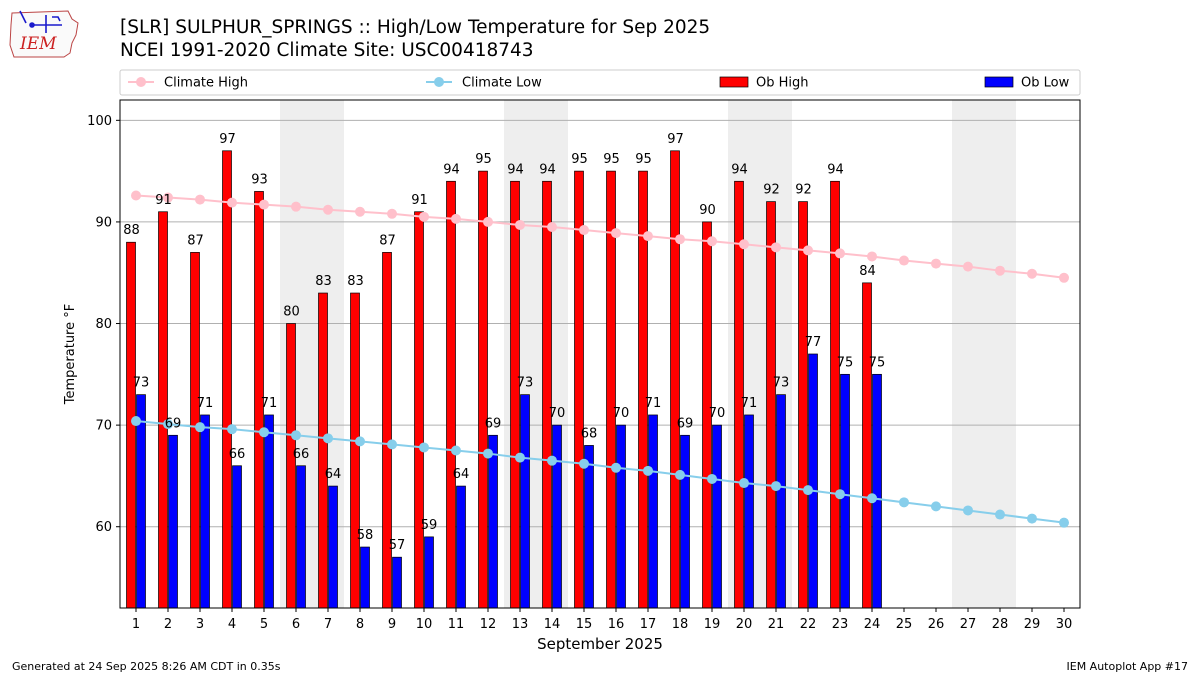 The width and height of the screenshot is (1200, 675). What do you see at coordinates (264, 624) in the screenshot?
I see `x-tick-label: 5` at bounding box center [264, 624].